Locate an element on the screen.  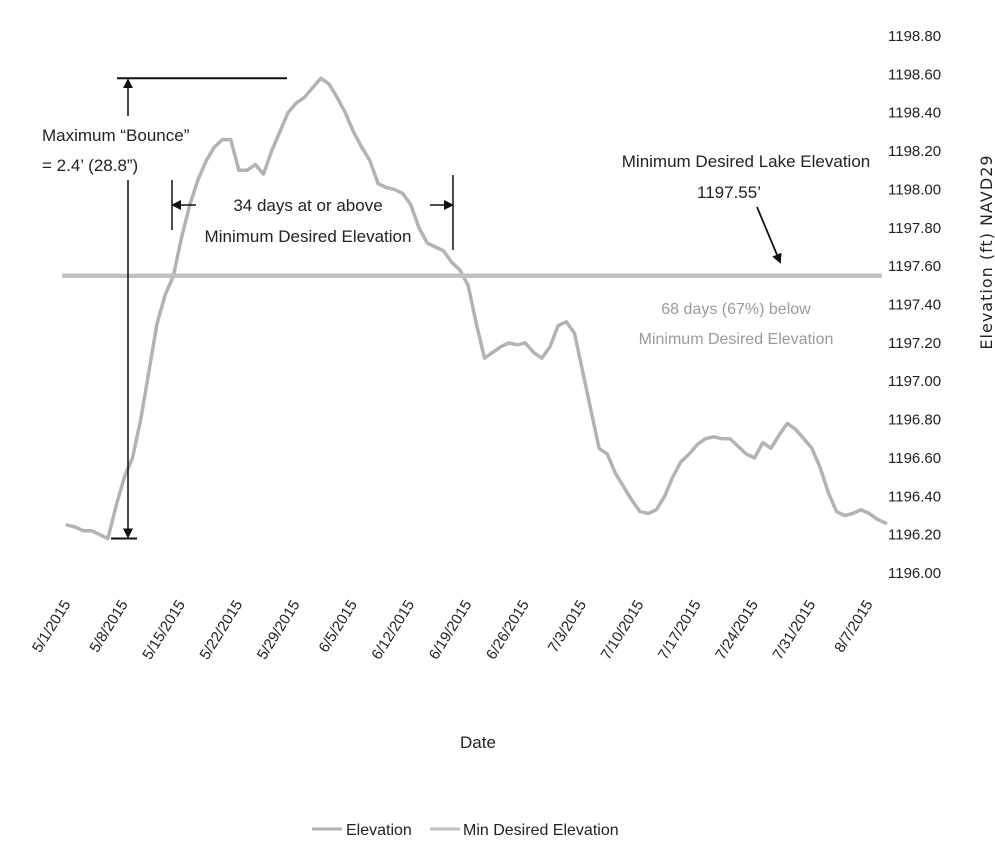
bounce-label-line2: = 2.4’ (28.8”) is located at coordinates (90, 165).